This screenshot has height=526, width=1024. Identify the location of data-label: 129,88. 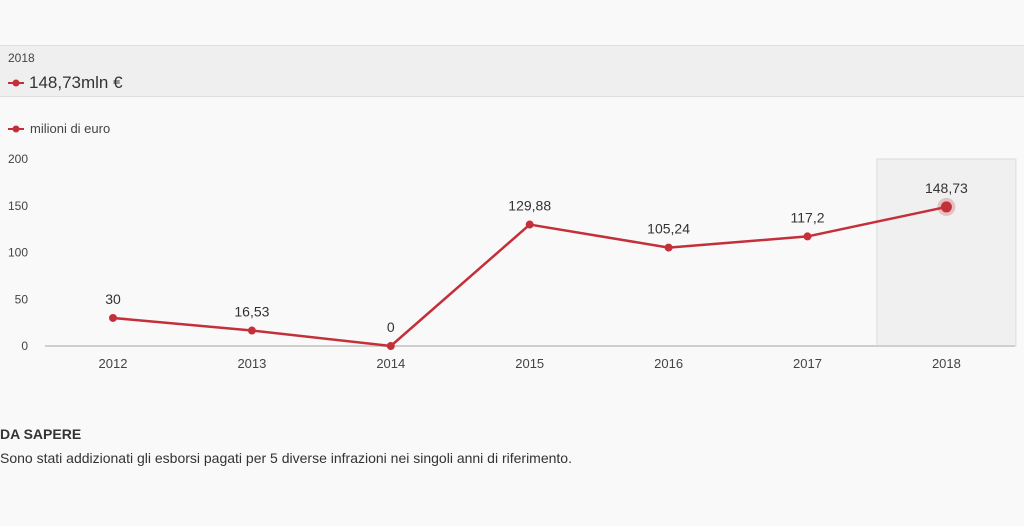
(529, 206).